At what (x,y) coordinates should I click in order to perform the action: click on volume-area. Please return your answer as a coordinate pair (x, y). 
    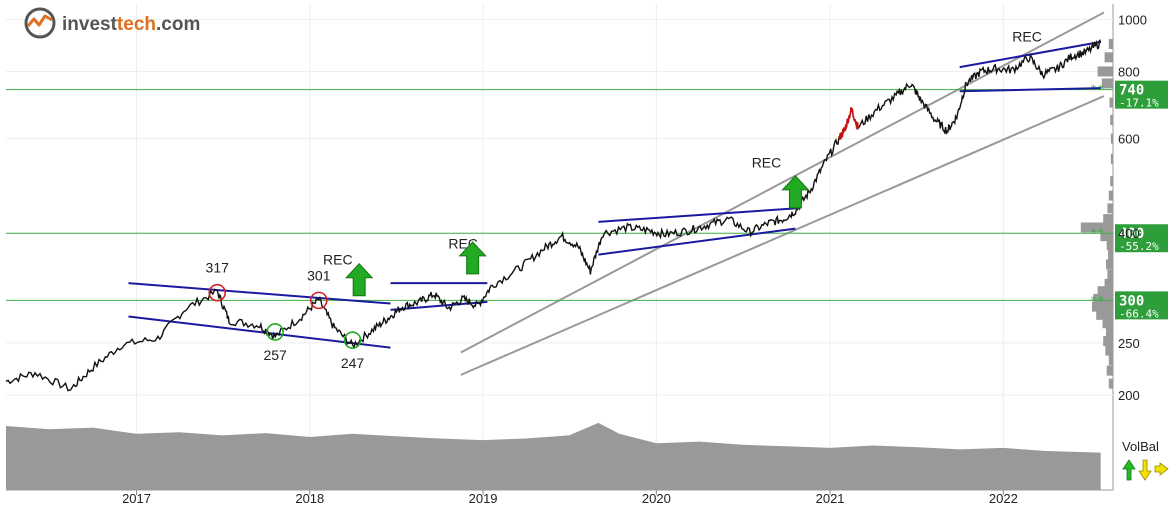
    Looking at the image, I should click on (553, 456).